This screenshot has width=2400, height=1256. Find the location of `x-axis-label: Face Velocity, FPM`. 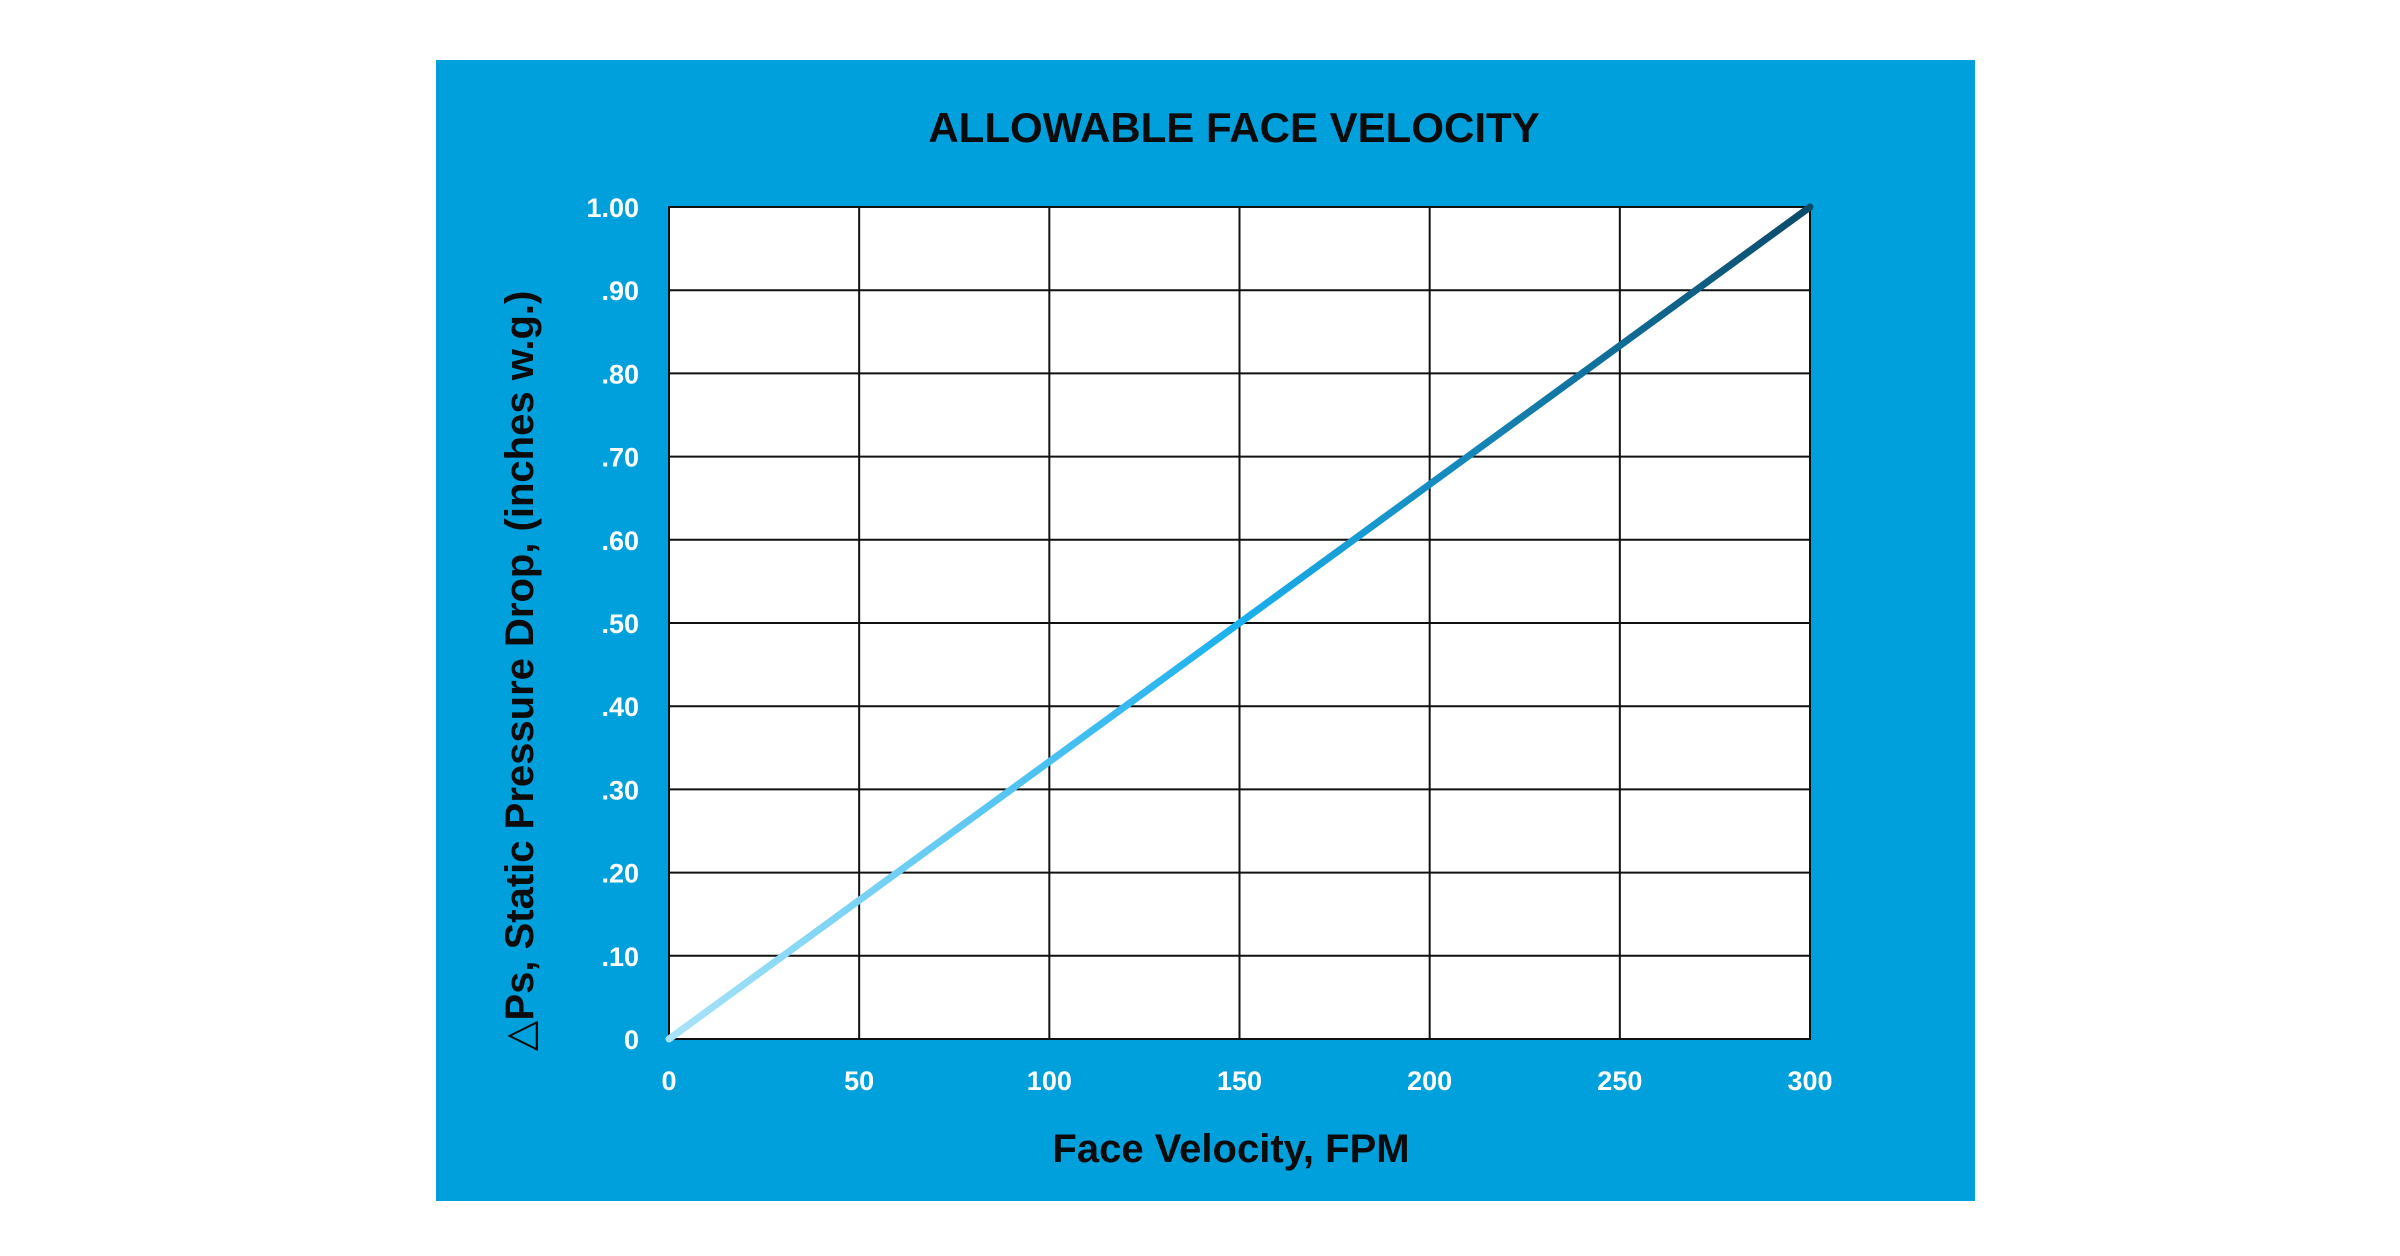

x-axis-label: Face Velocity, FPM is located at coordinates (1230, 1149).